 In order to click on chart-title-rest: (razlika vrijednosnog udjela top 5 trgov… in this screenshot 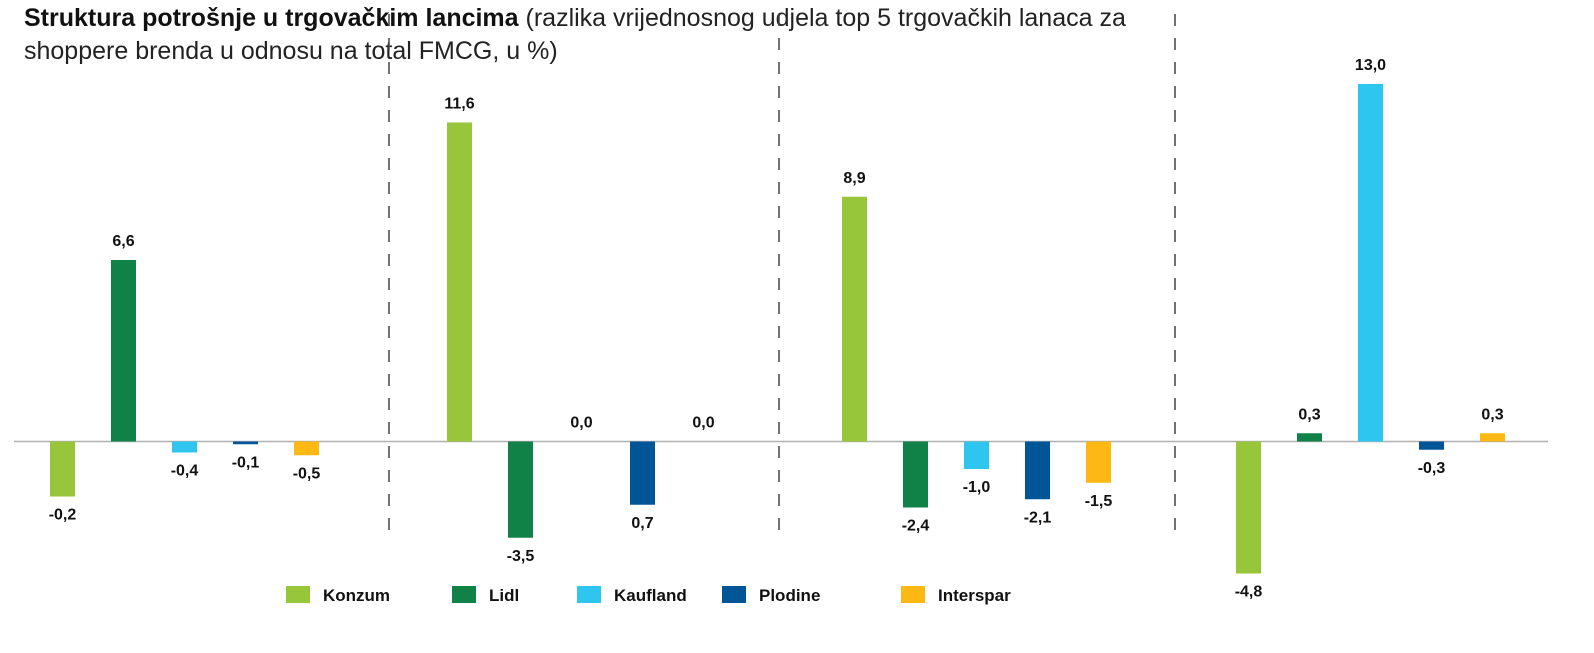, I will do `click(575, 34)`.